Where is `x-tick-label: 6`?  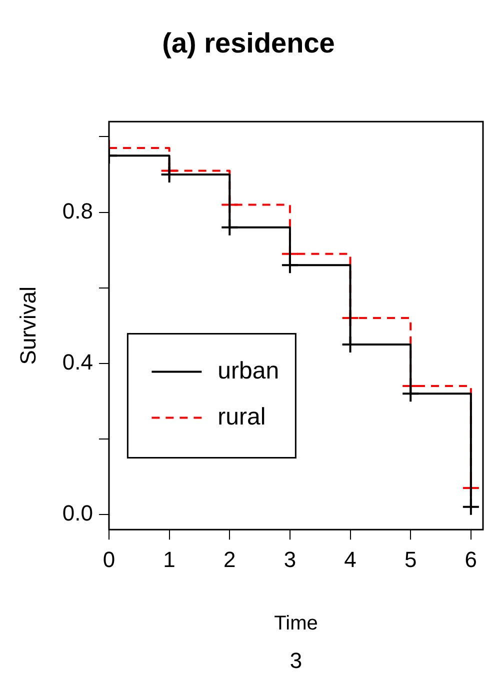 x-tick-label: 6 is located at coordinates (471, 559).